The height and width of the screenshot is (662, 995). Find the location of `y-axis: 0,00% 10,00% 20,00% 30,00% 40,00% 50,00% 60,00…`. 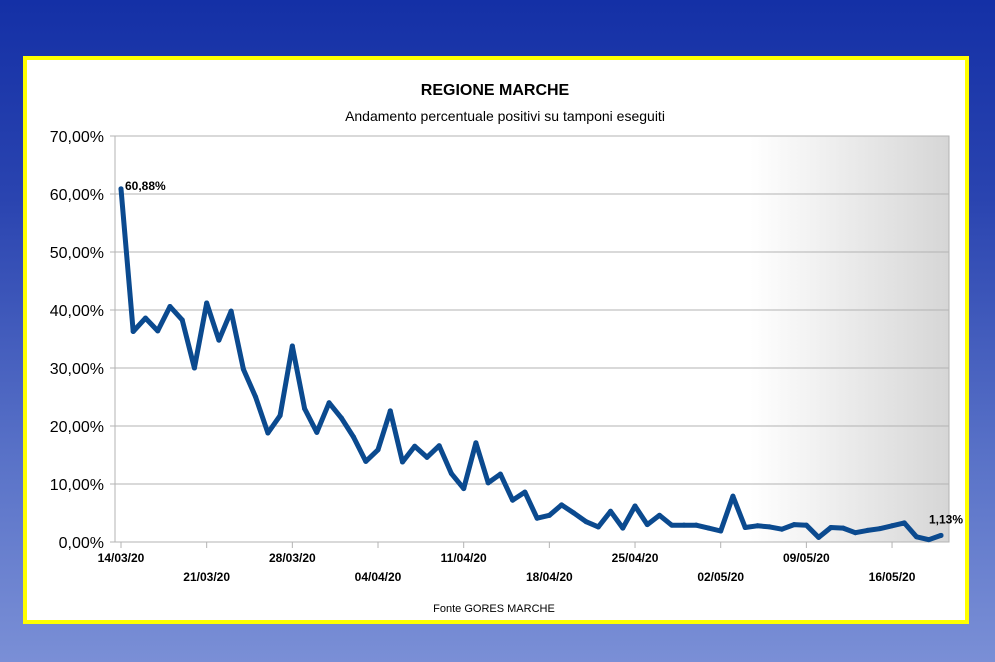

y-axis: 0,00% 10,00% 20,00% 30,00% 40,00% 50,00% 60,00… is located at coordinates (82, 340).